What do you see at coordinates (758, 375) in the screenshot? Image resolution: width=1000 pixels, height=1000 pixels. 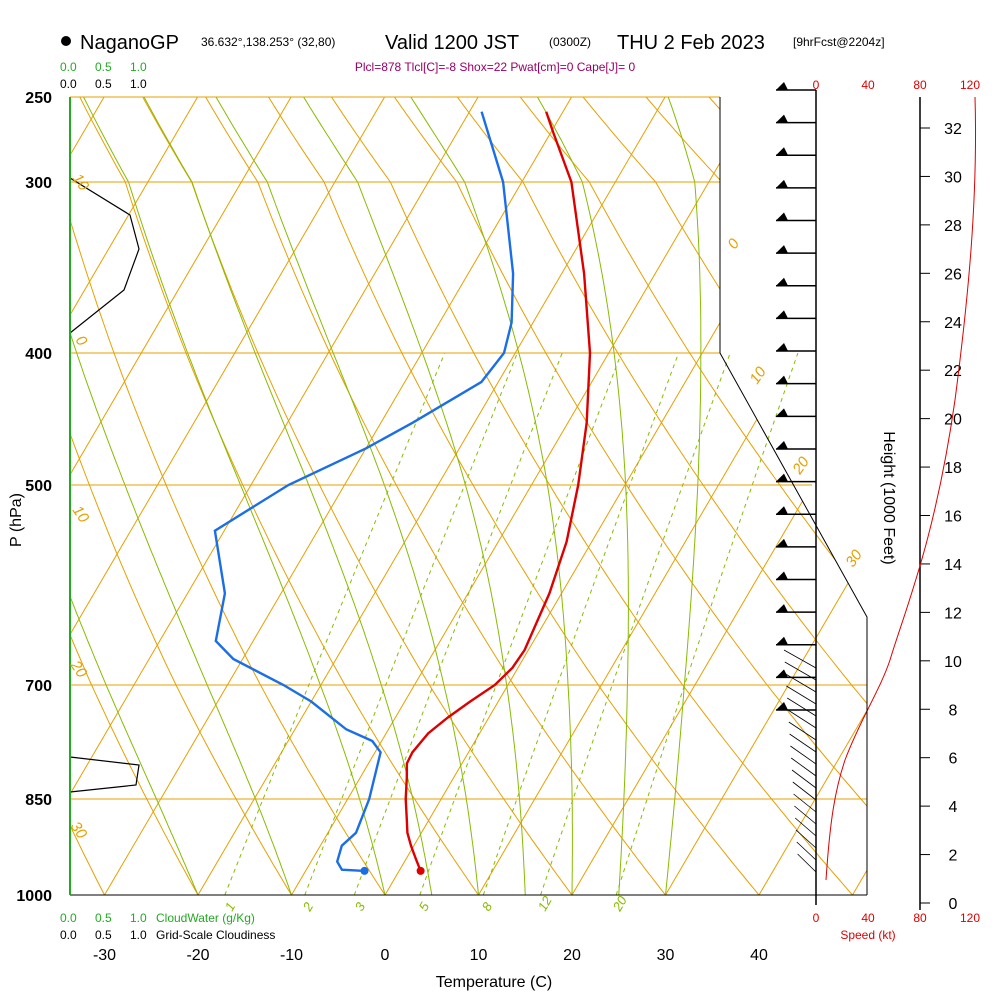 I see `isotherm-label-10: 10` at bounding box center [758, 375].